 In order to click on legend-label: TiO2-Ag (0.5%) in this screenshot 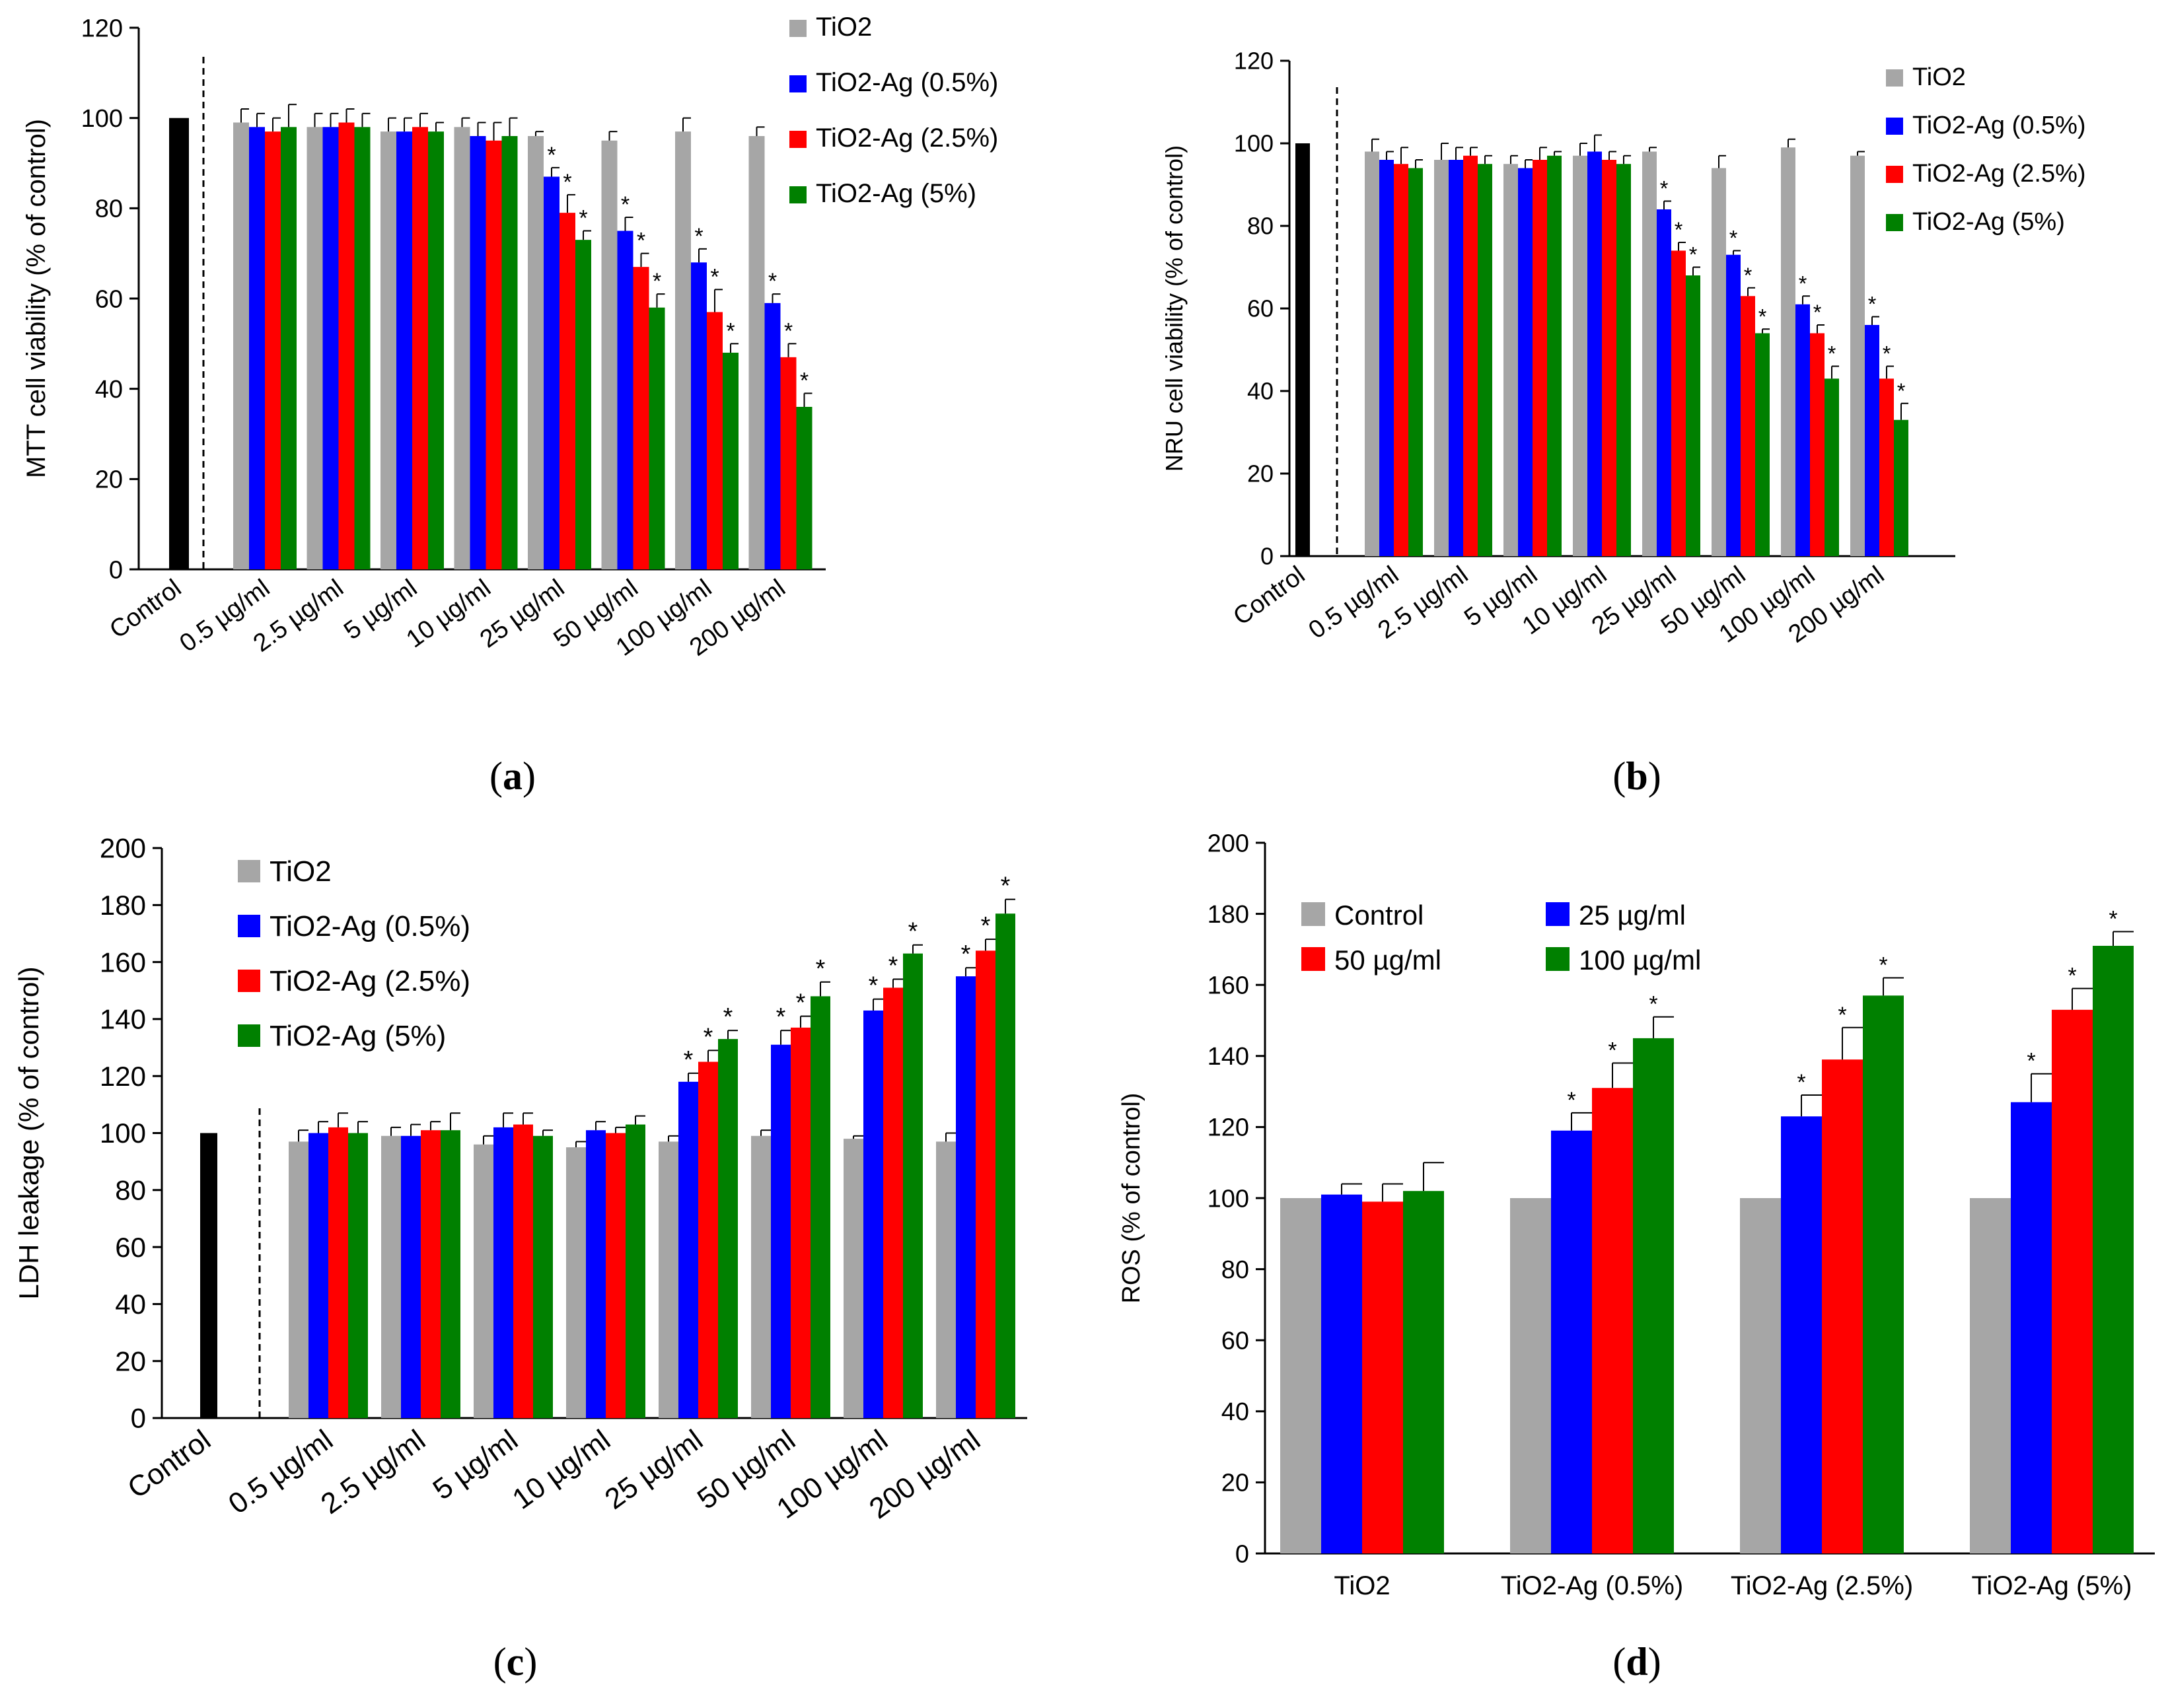, I will do `click(907, 82)`.